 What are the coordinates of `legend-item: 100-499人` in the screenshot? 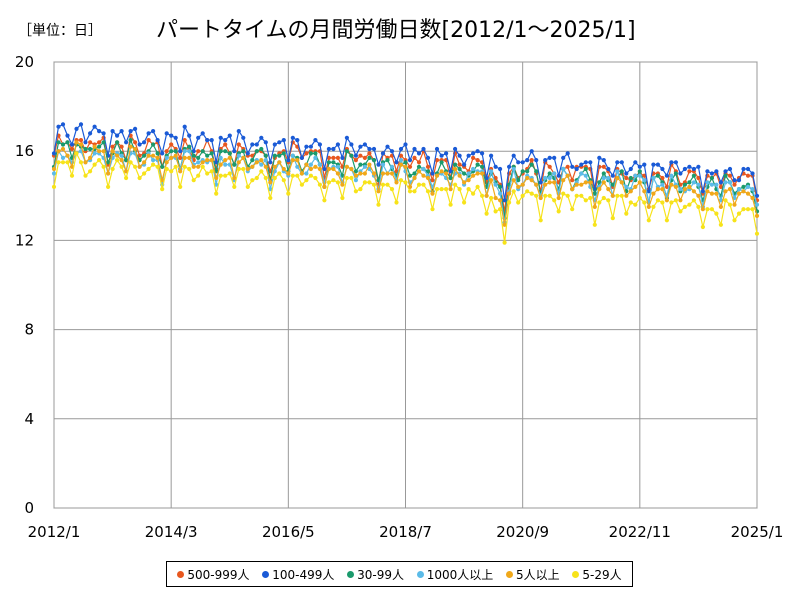 It's located at (298, 574).